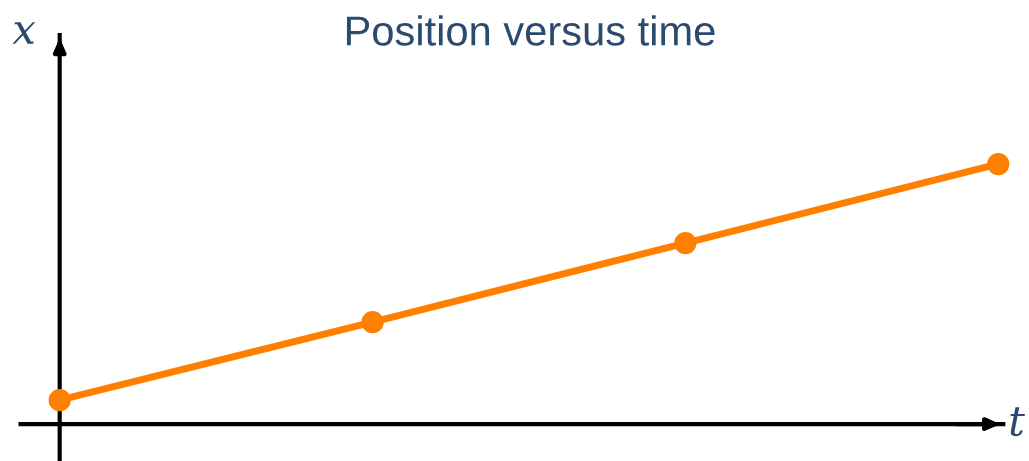 The image size is (1029, 461). Describe the element at coordinates (530, 30) in the screenshot. I see `chart-title: Position versus time` at that location.